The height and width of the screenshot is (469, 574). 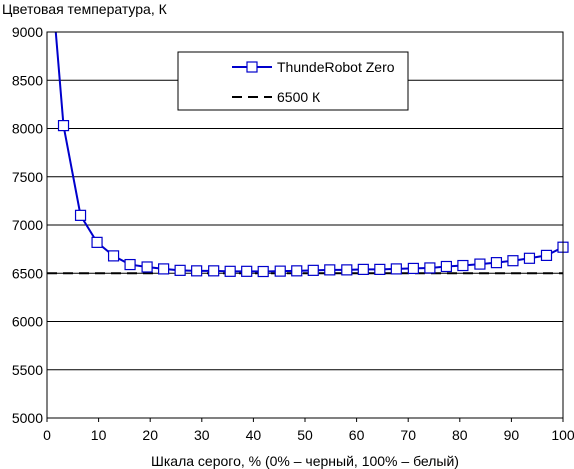 I want to click on x-tick-label-80: 80, so click(x=460, y=435).